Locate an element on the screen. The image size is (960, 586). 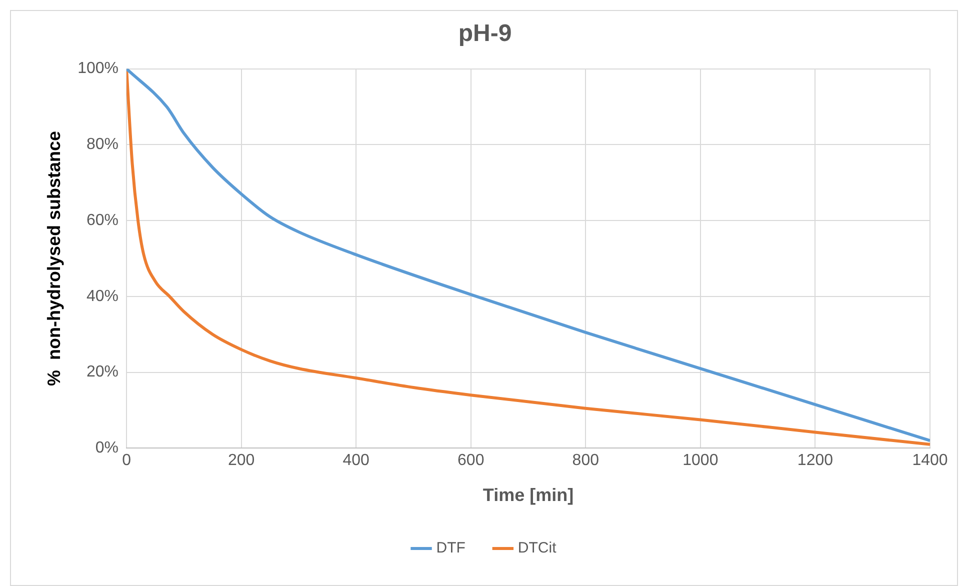
x-tick-label: 800 is located at coordinates (586, 461).